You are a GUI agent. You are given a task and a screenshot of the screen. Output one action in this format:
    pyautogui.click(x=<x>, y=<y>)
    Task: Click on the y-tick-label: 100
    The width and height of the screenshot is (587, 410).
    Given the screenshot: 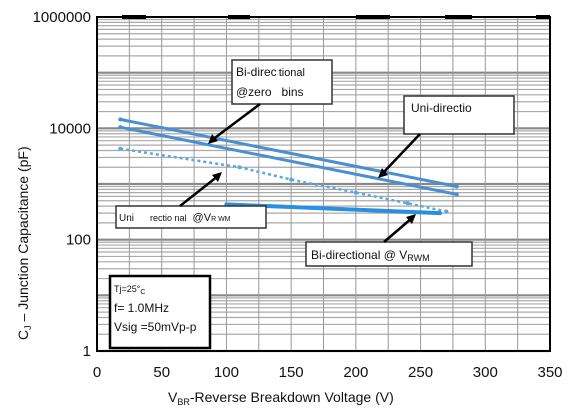 What is the action you would take?
    pyautogui.click(x=78, y=240)
    